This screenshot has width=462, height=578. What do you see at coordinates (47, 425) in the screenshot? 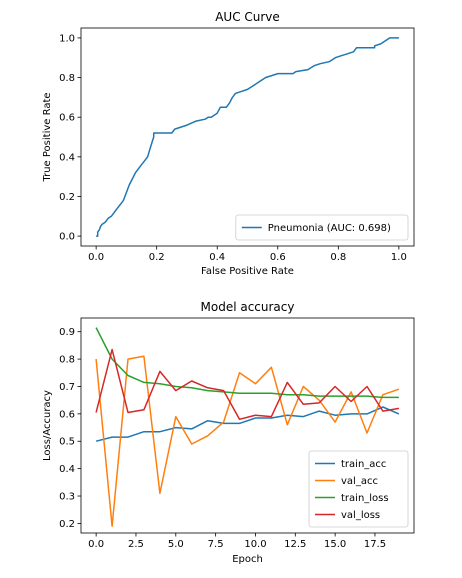
I see `y-axis-label: Loss/Accuracy` at bounding box center [47, 425].